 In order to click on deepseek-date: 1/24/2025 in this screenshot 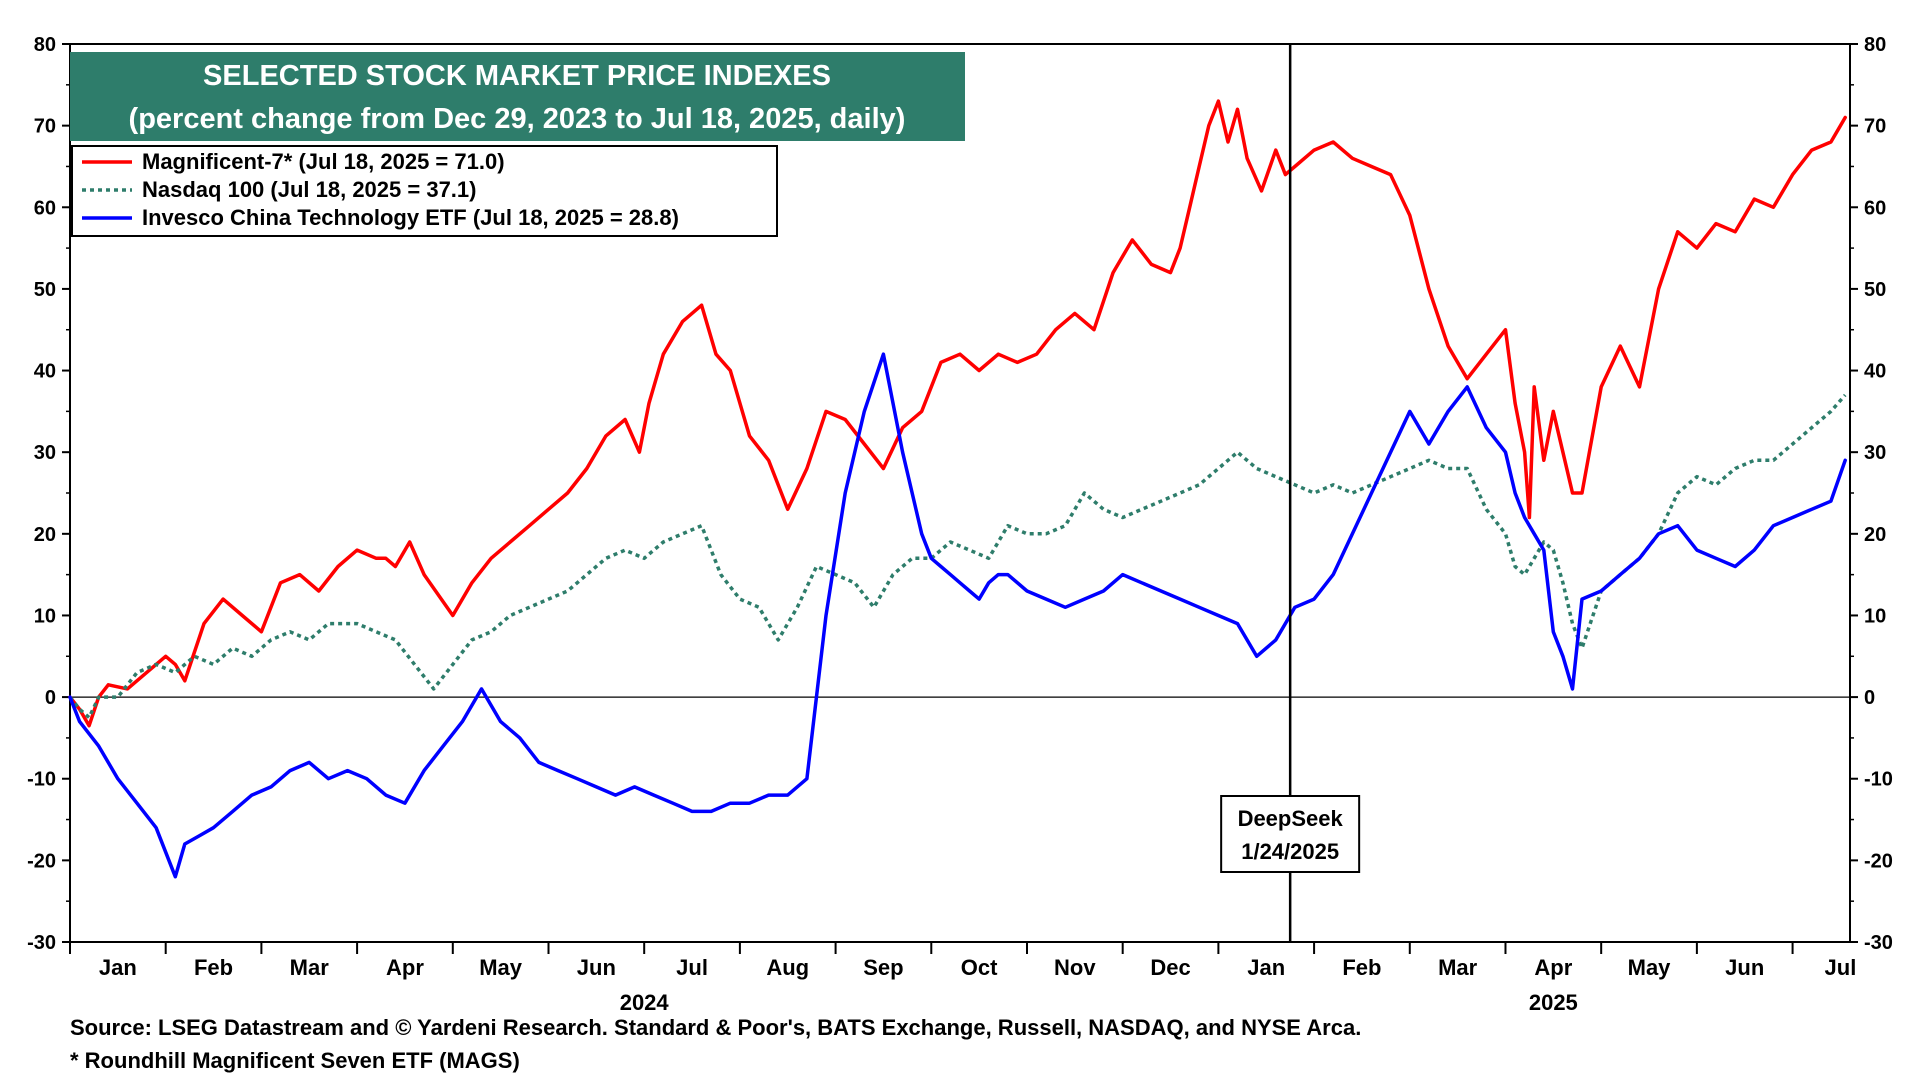, I will do `click(1290, 851)`.